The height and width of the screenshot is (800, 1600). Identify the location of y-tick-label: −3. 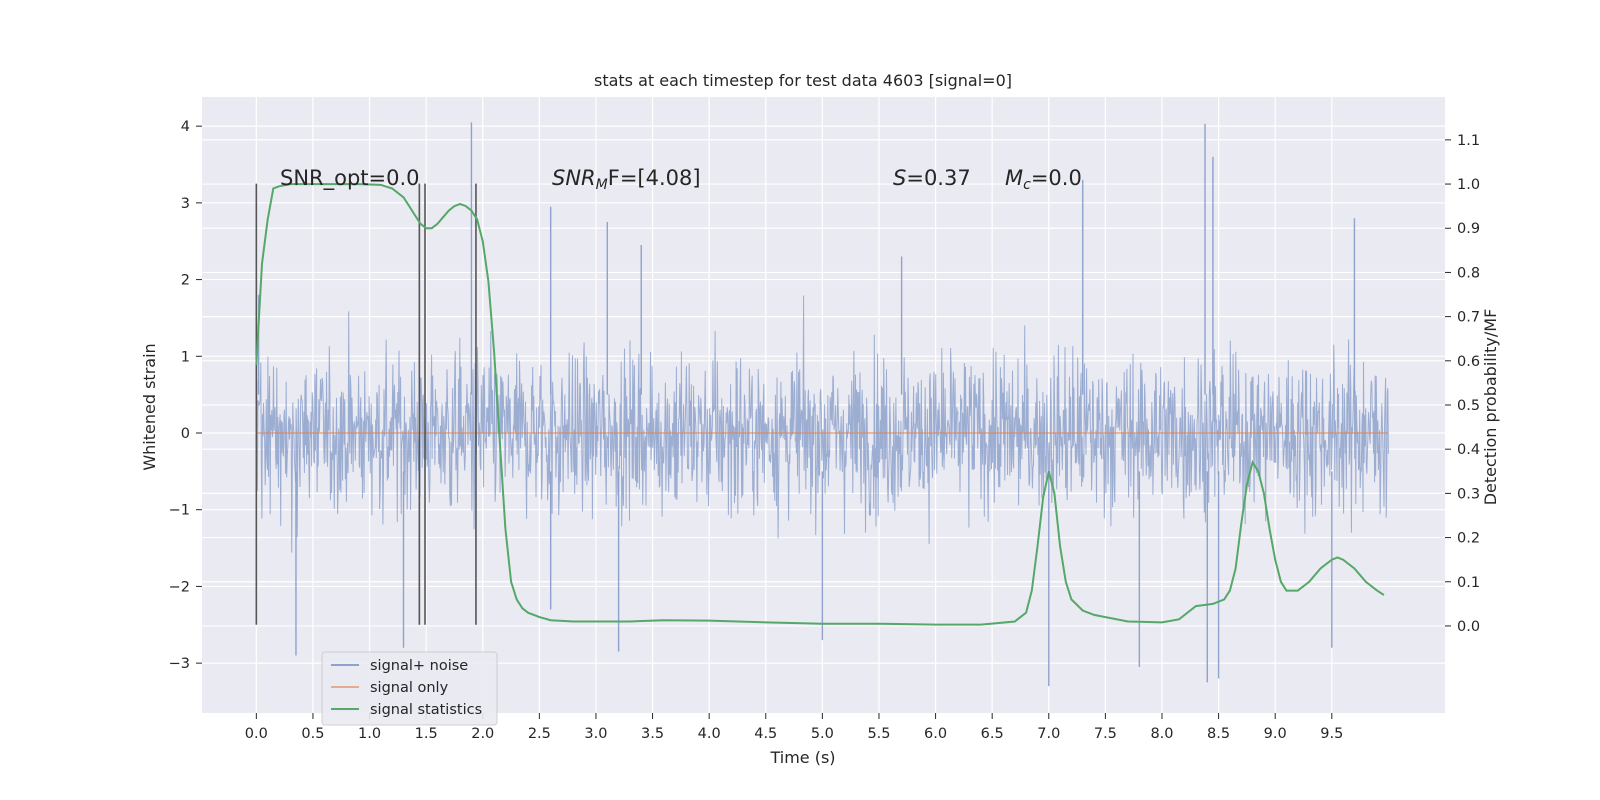
(179, 664).